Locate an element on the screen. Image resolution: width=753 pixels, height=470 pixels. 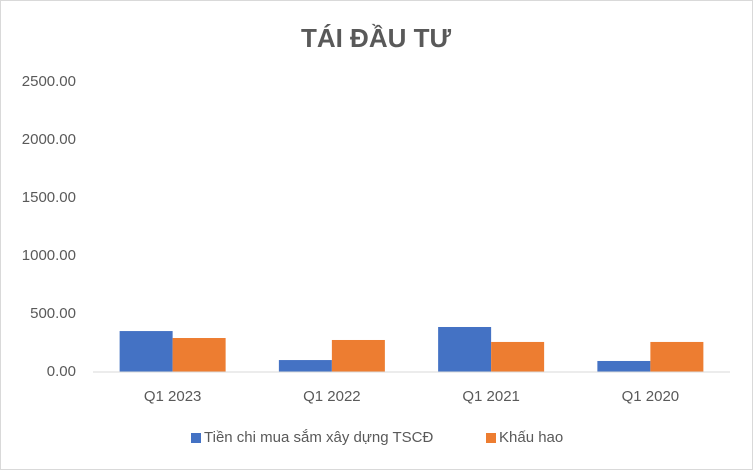
legend-label: Khấu hao is located at coordinates (531, 437).